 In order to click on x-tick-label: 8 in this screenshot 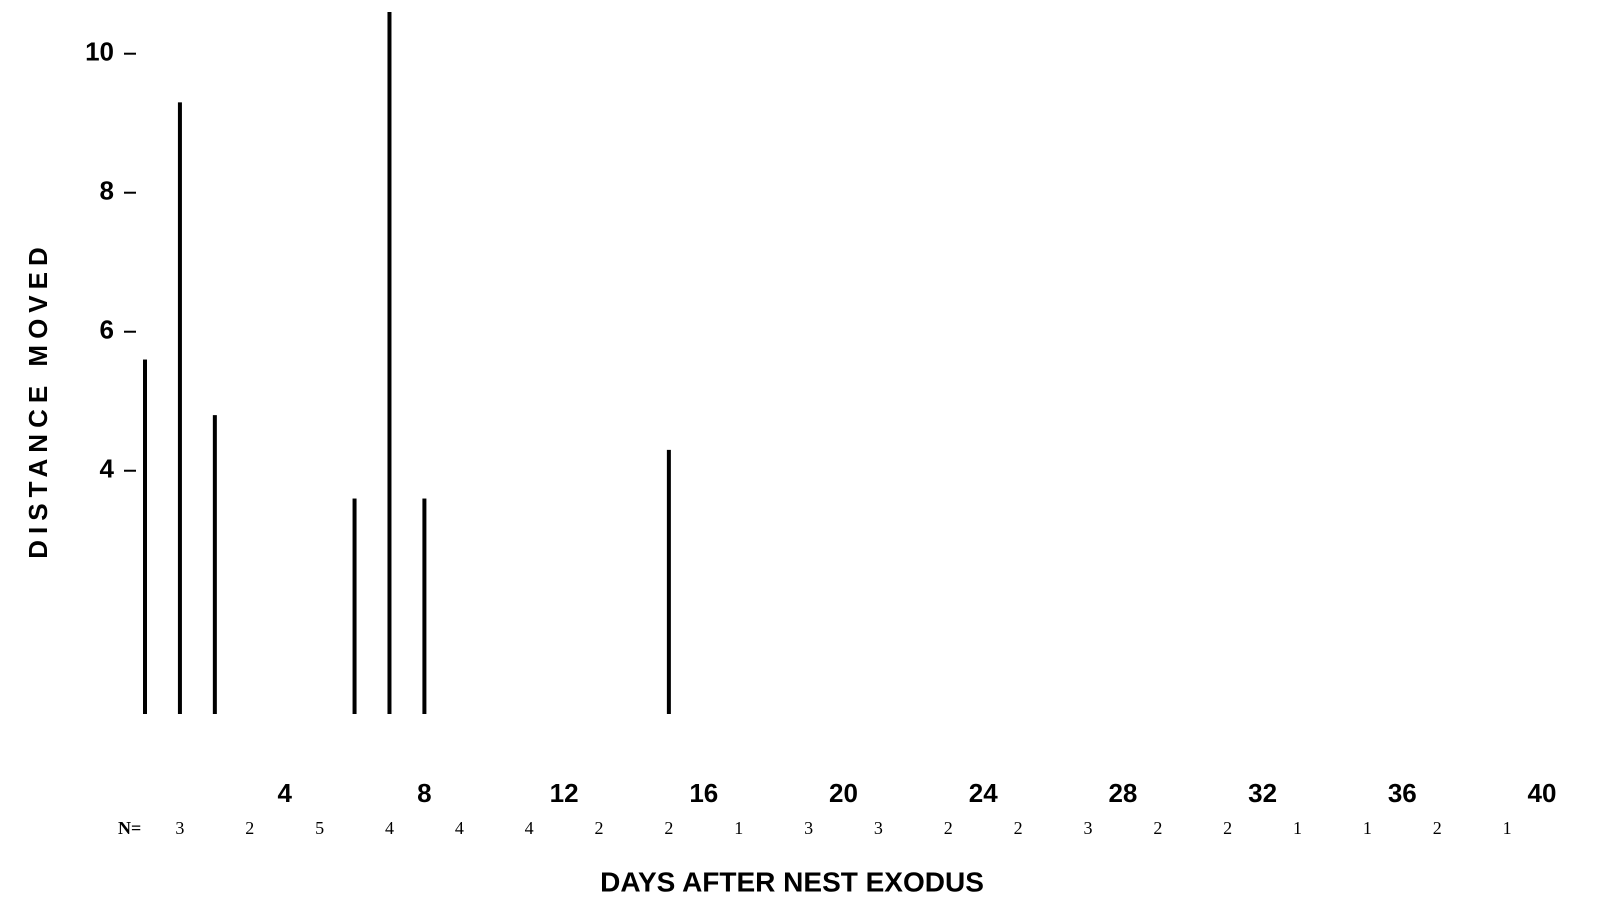, I will do `click(424, 793)`.